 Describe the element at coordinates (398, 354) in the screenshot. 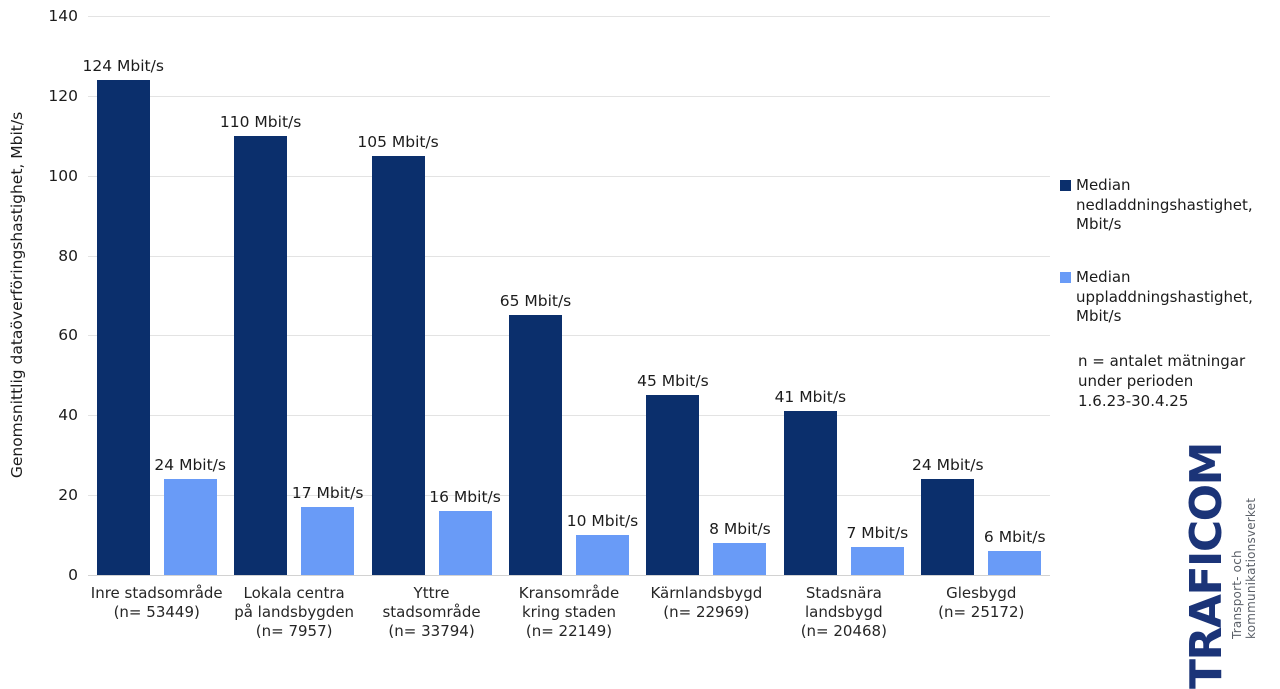

I see `download-bar: 105 Mbit/s` at that location.